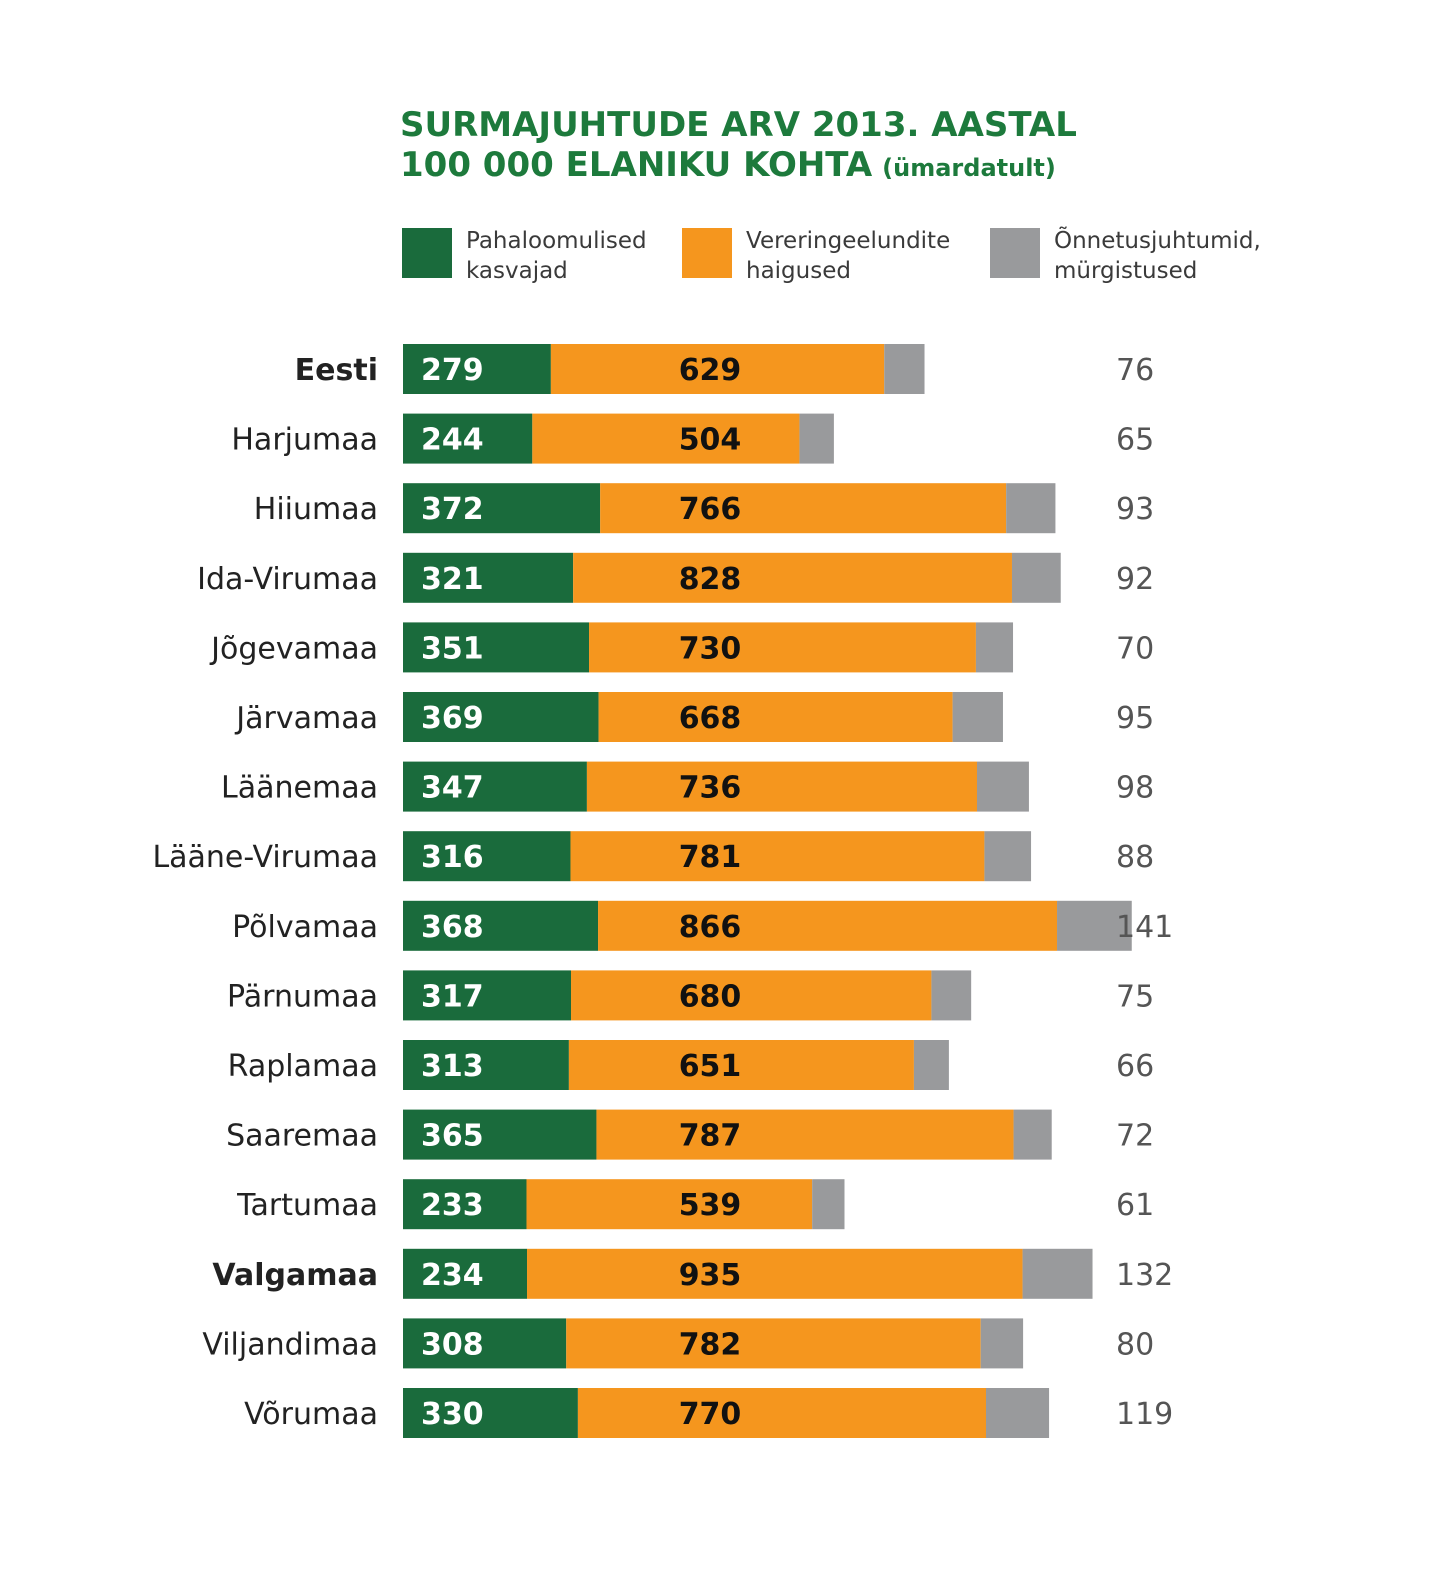 This screenshot has width=1442, height=1573. Describe the element at coordinates (710, 718) in the screenshot. I see `value-label-vereringe: 668` at that location.